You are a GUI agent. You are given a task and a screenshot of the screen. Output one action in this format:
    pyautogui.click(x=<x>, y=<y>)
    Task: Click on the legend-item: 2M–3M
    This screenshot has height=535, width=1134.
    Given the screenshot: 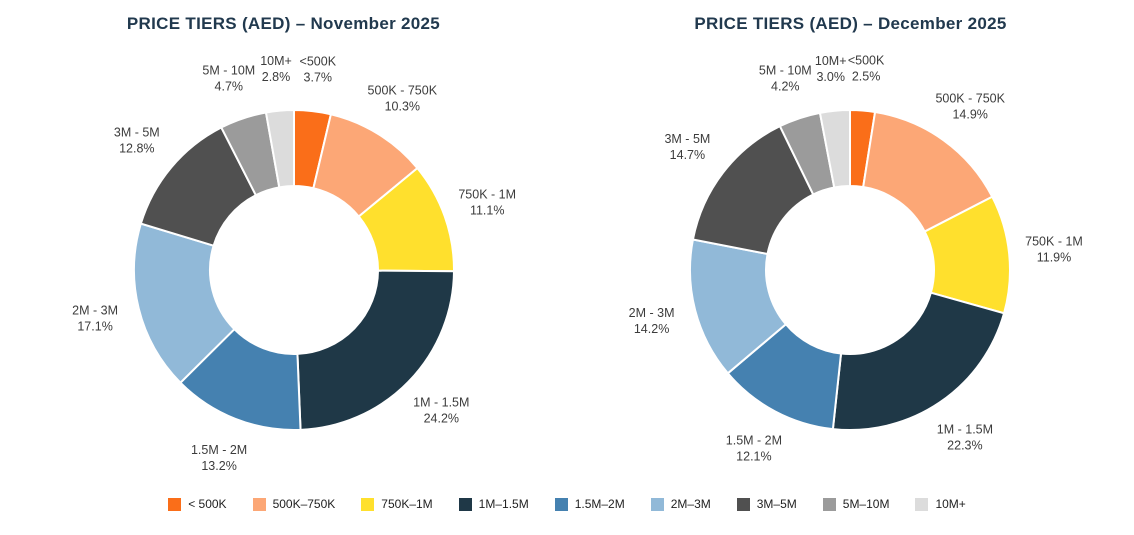 What is the action you would take?
    pyautogui.click(x=680, y=504)
    